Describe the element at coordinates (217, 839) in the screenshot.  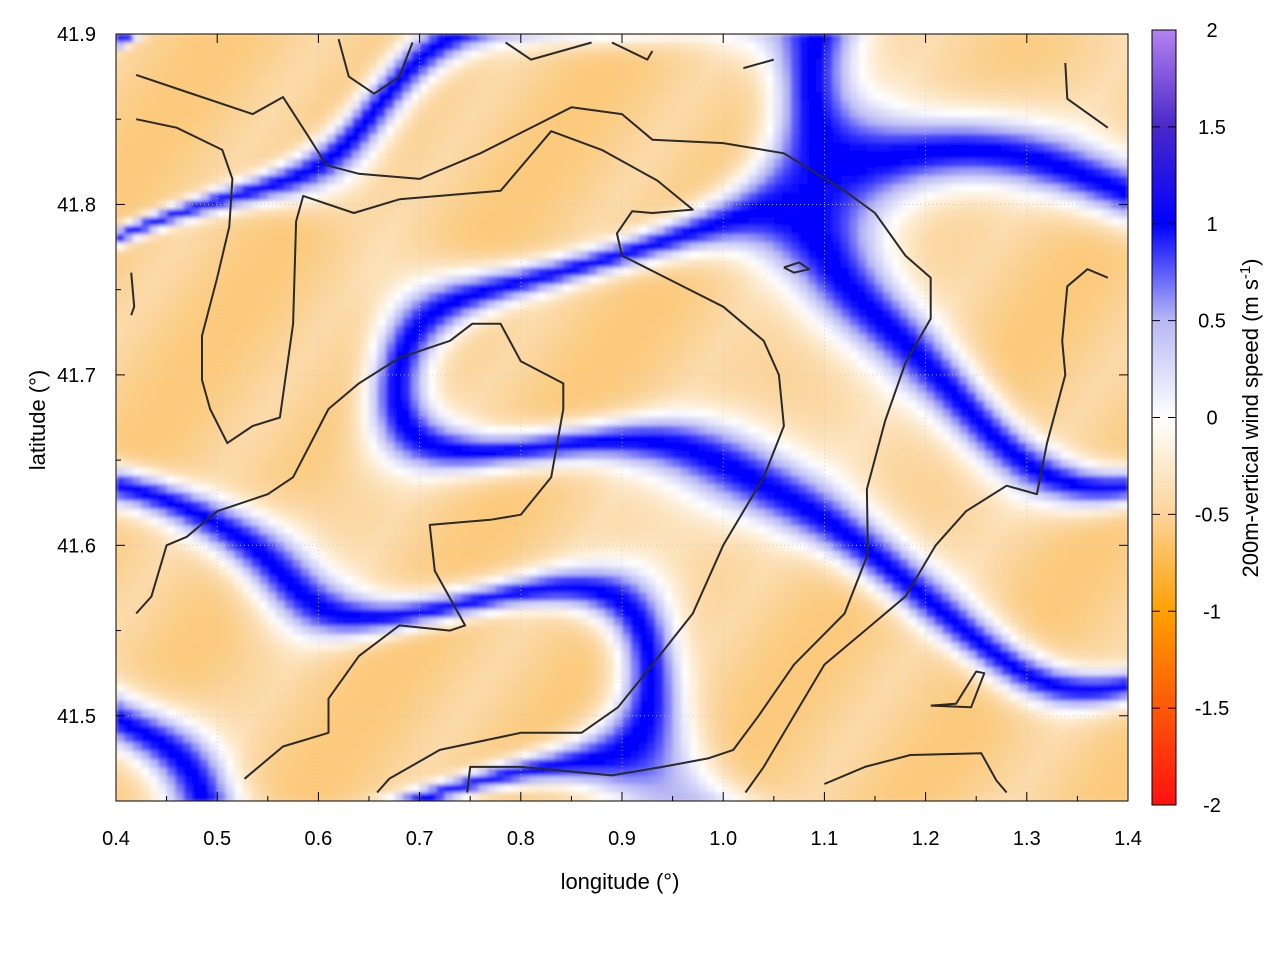
I see `x-tick-label: 0.5` at that location.